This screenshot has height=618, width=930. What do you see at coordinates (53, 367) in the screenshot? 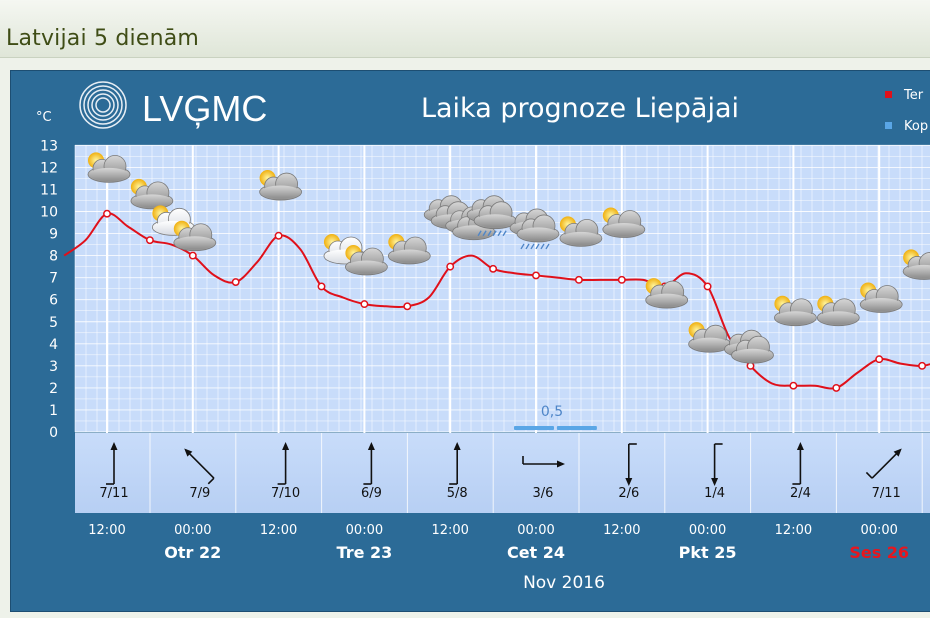
I see `y-tick-label: 3` at bounding box center [53, 367].